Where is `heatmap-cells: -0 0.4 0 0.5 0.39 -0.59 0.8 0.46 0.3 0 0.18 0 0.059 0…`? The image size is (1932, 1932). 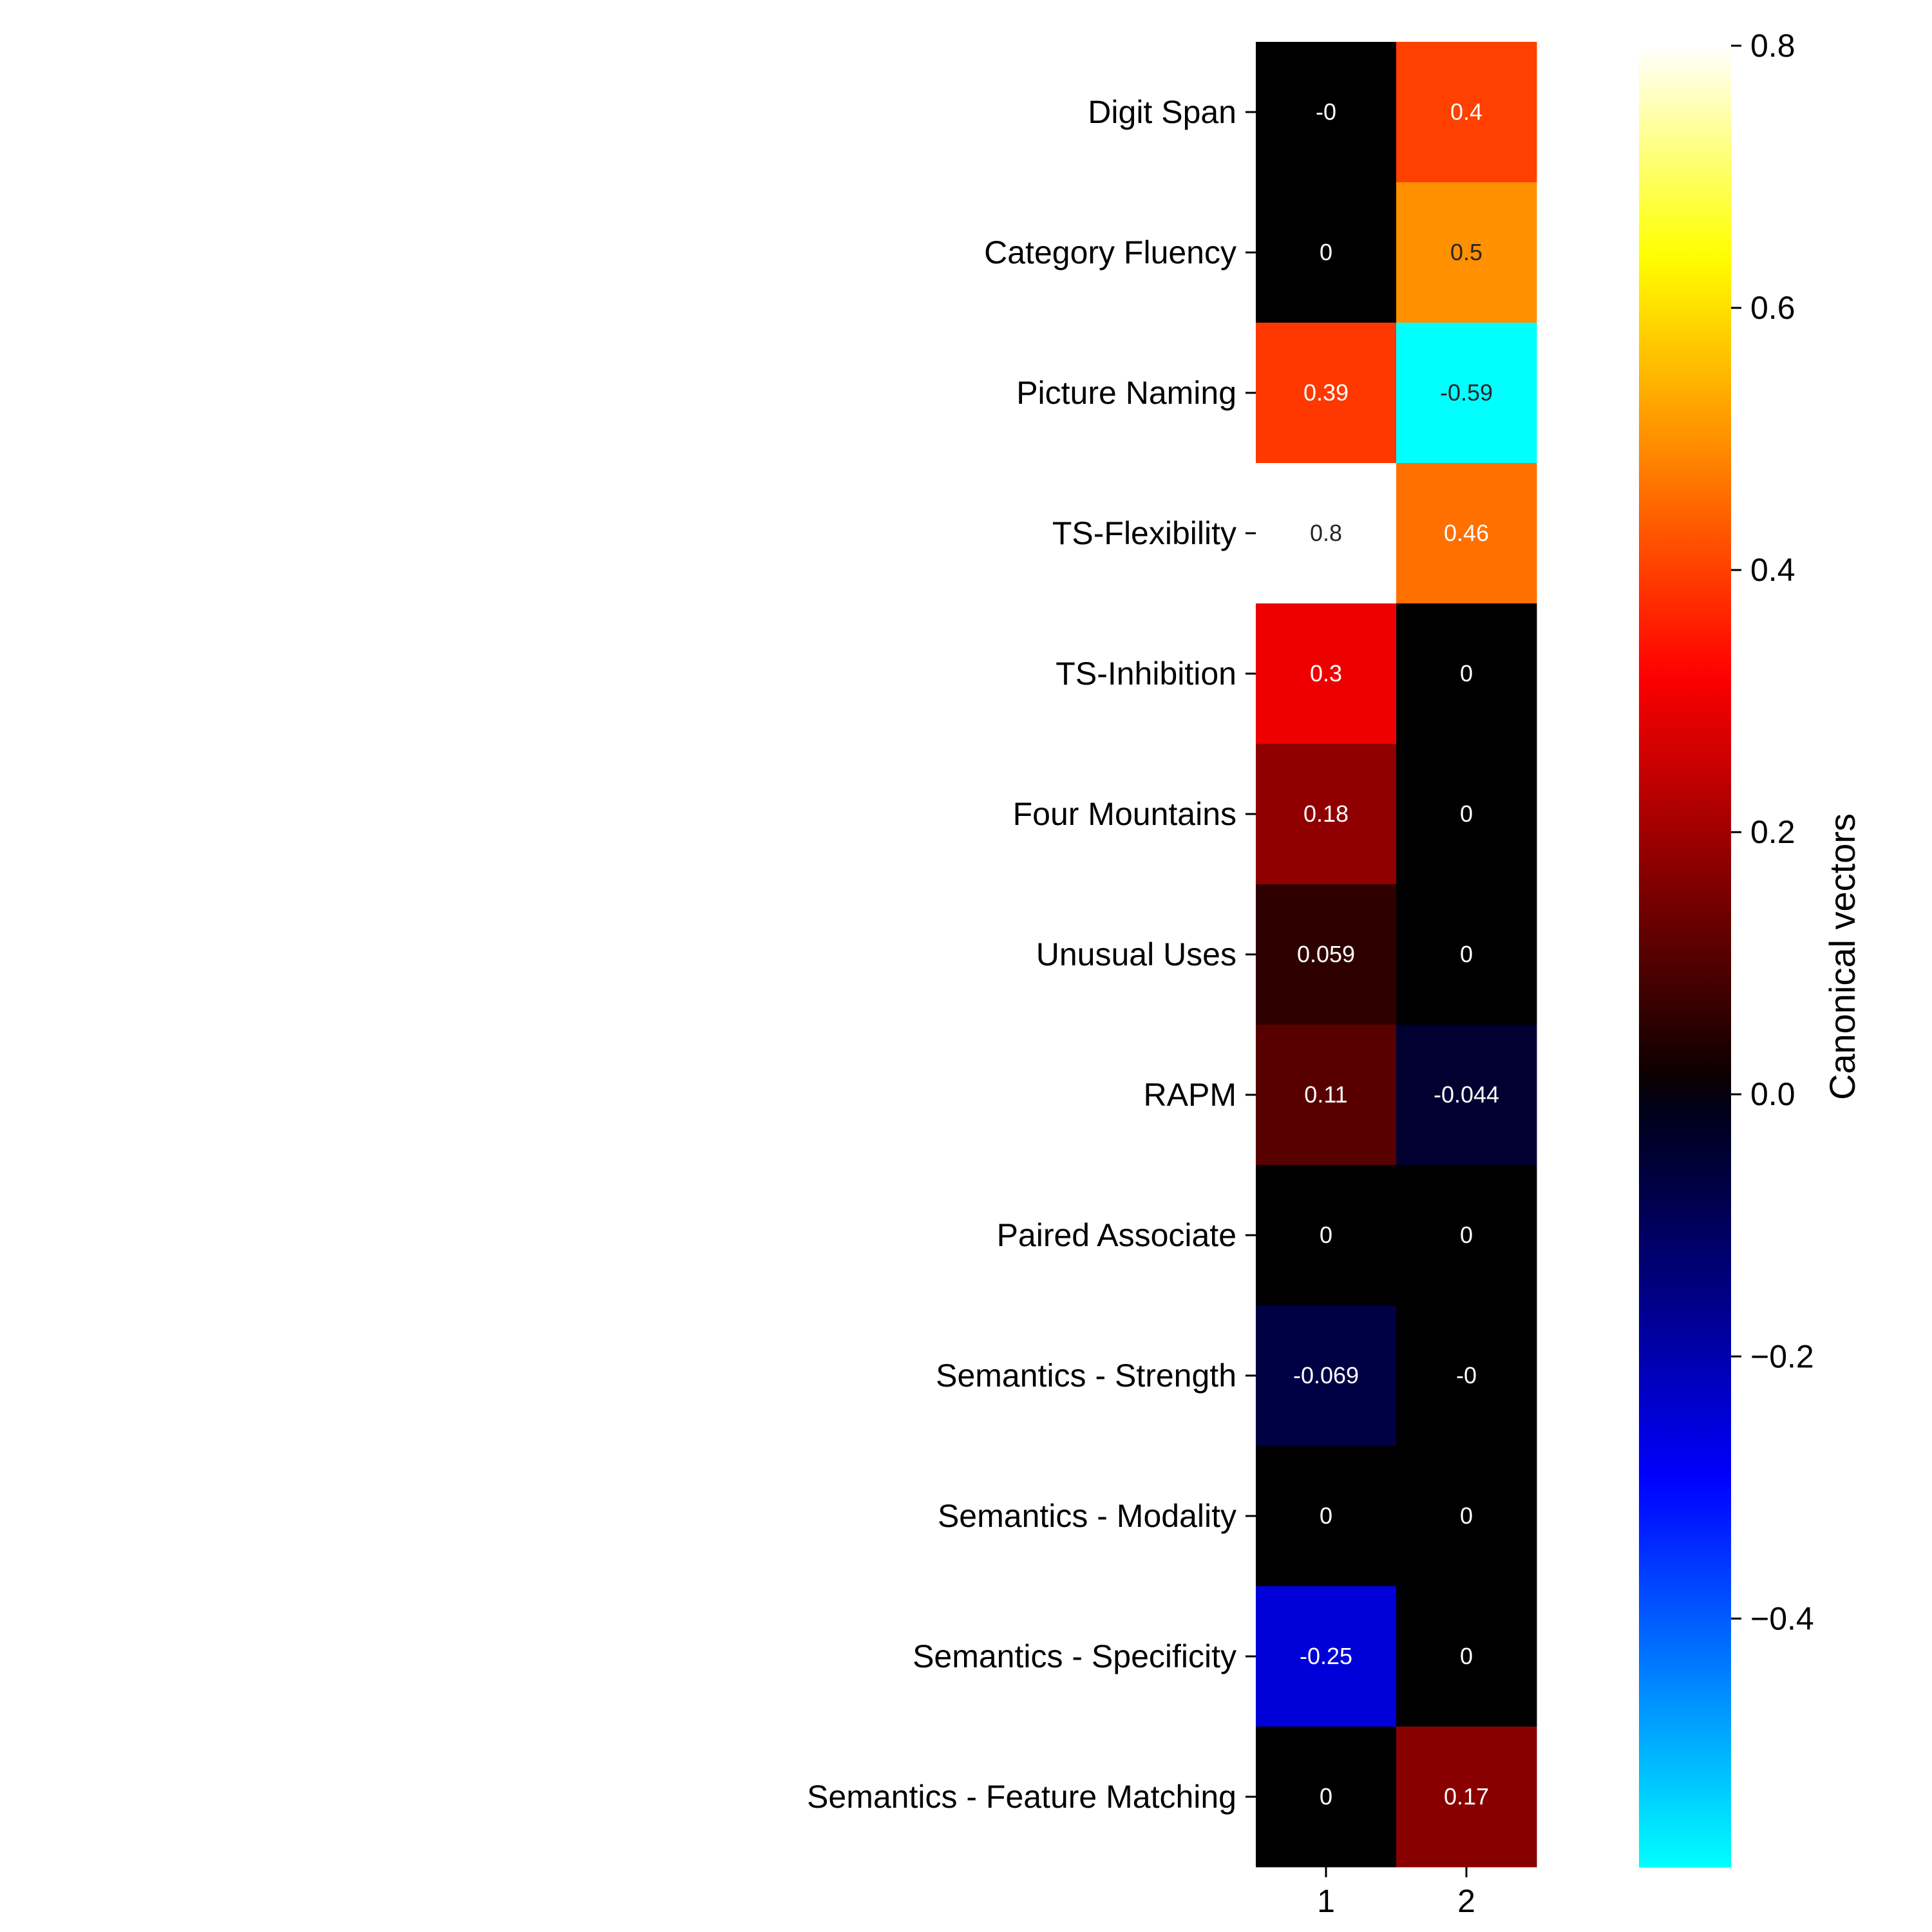 heatmap-cells: -0 0.4 0 0.5 0.39 -0.59 0.8 0.46 0.3 0 0.18 0 0.059 0… is located at coordinates (1397, 955).